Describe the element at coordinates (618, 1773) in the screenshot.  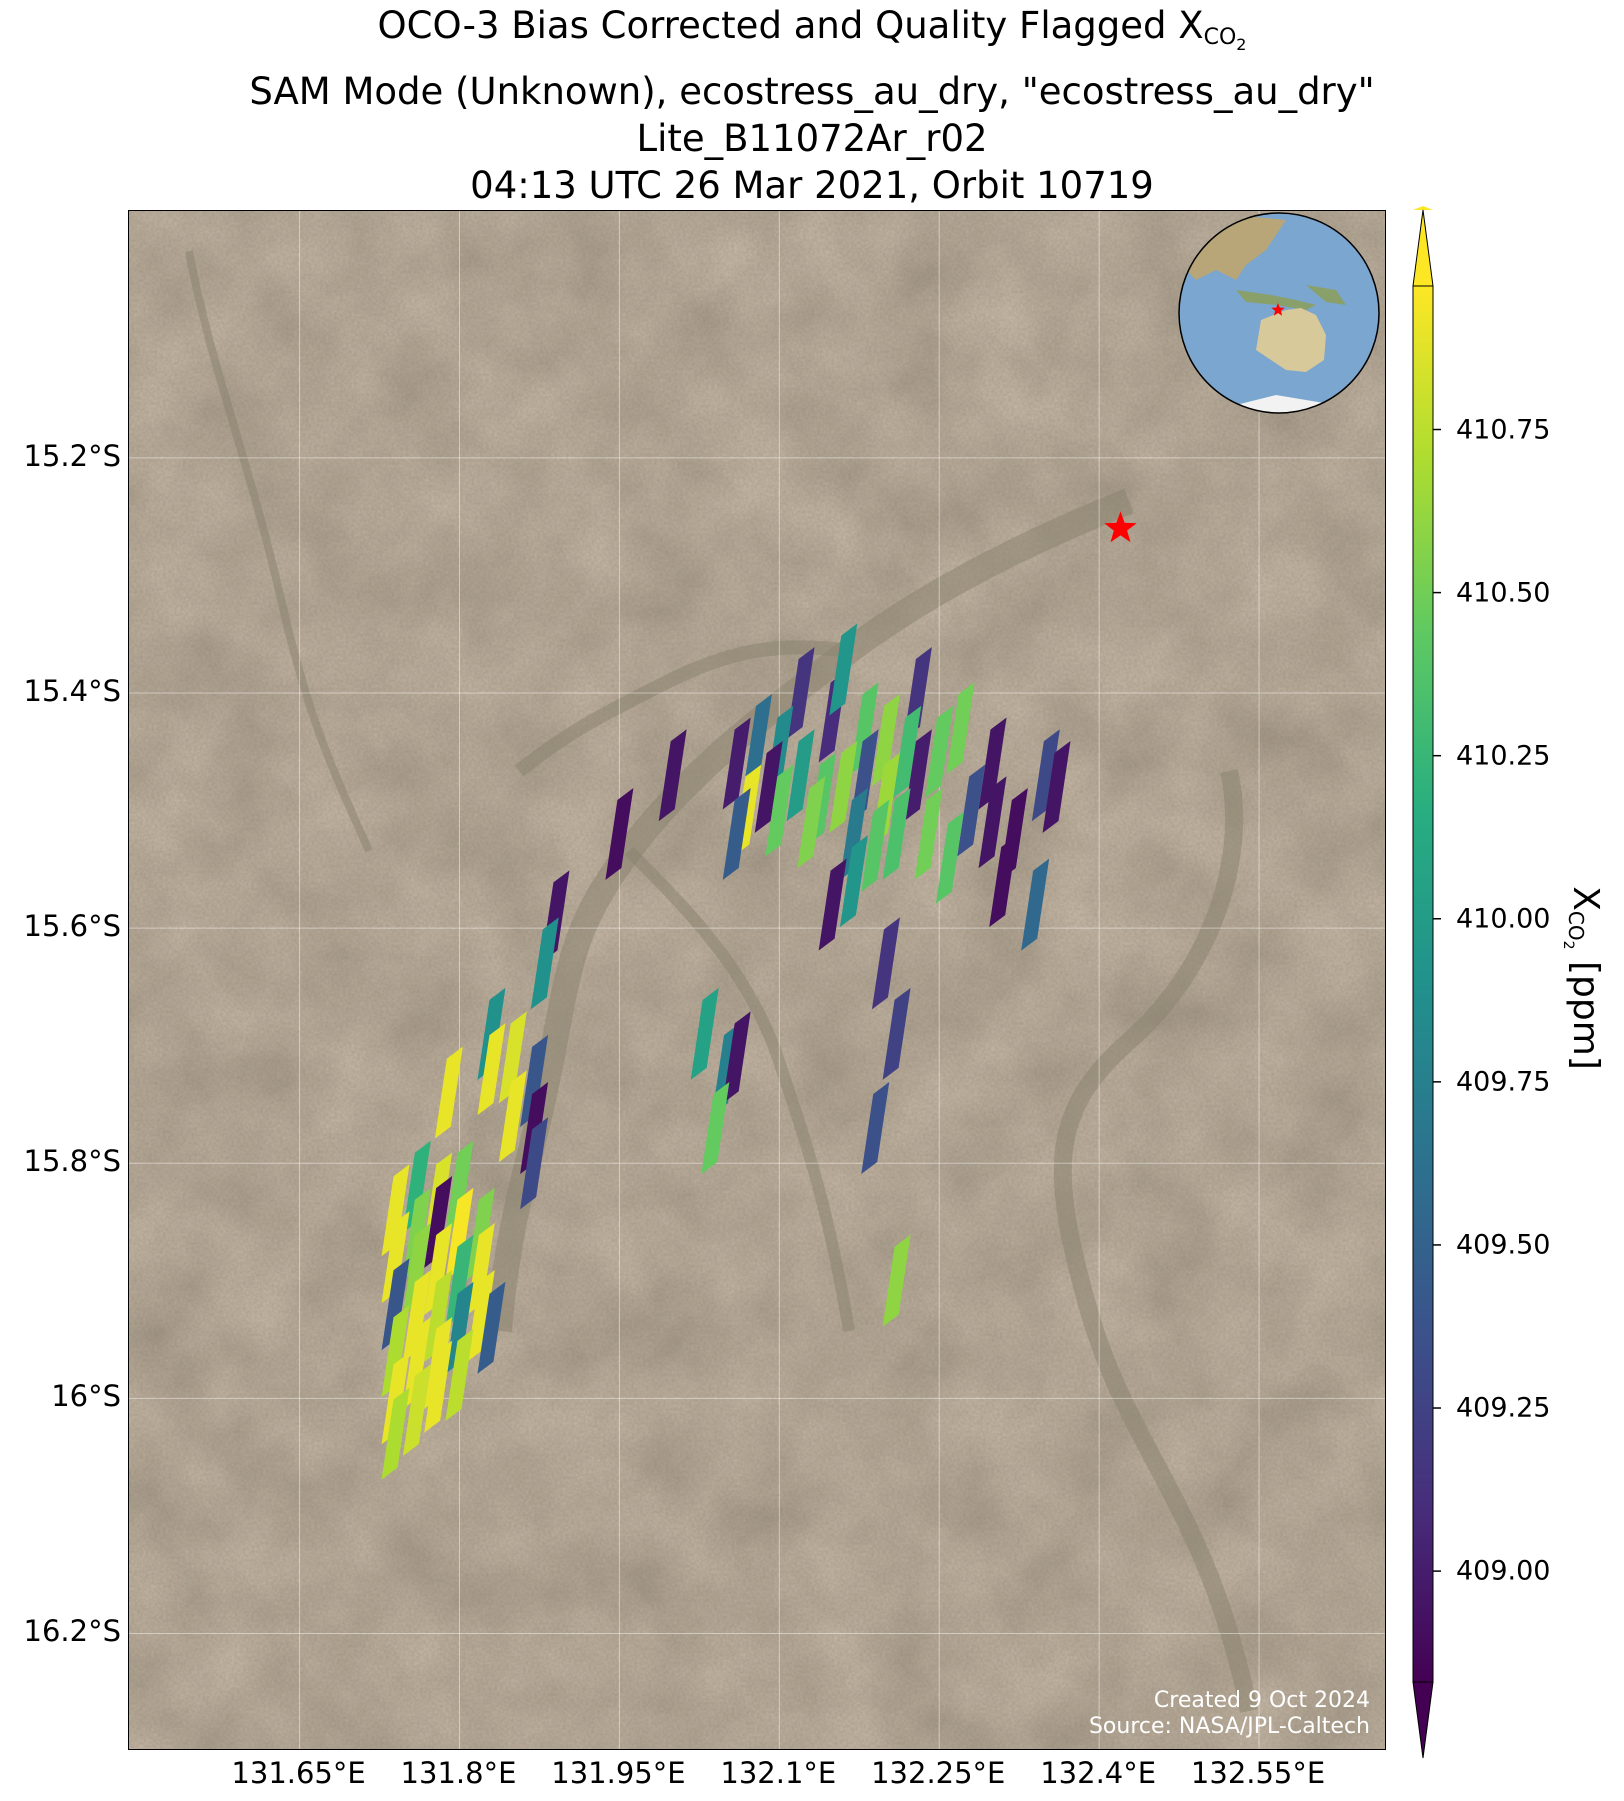
I see `lon-tick-label: 131.95°E` at that location.